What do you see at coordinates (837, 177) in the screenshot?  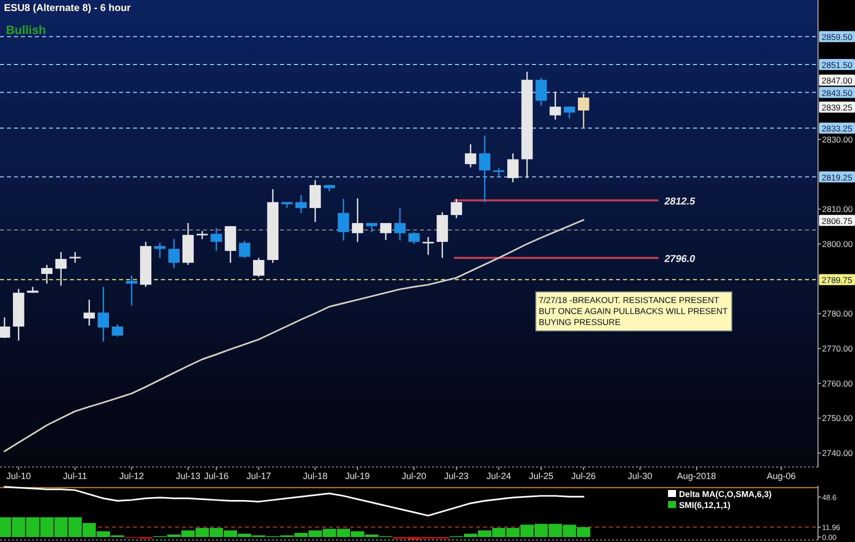 I see `ref-line-label: 2819.25` at bounding box center [837, 177].